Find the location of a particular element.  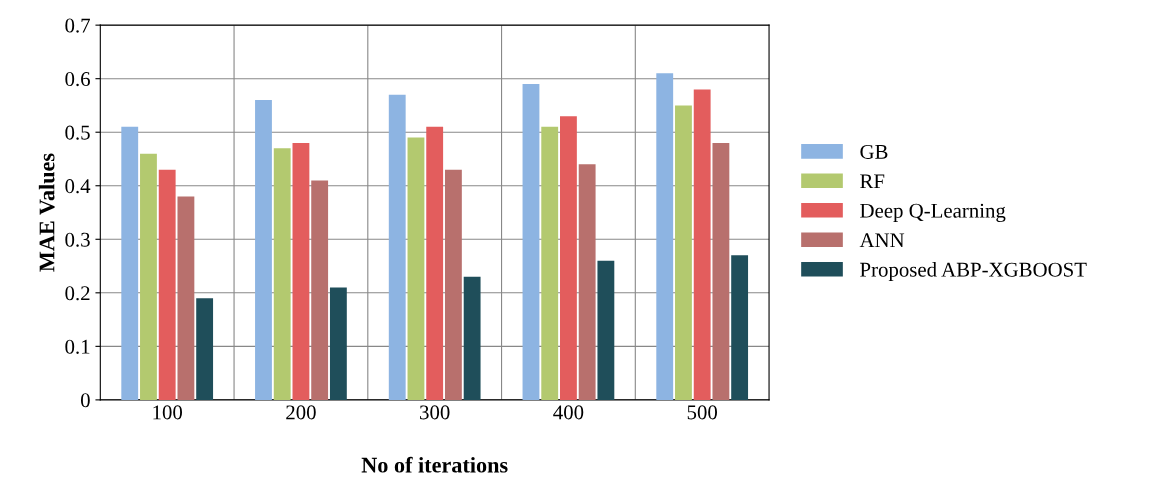

y-tick-label: 0.1 is located at coordinates (77, 346).